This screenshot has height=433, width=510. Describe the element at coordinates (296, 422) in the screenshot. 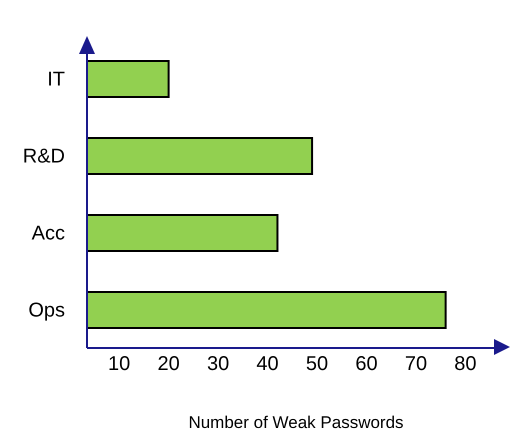

I see `x-axis-title: Number of Weak Passwords` at that location.